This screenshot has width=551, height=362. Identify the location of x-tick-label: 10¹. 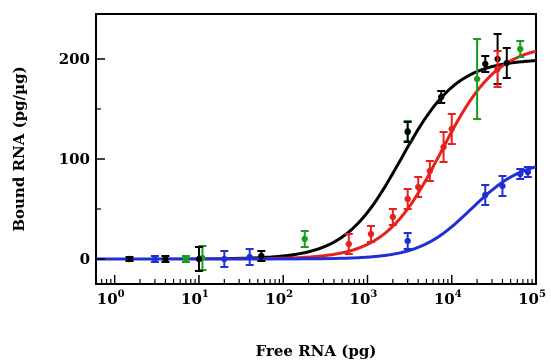
(195, 298).